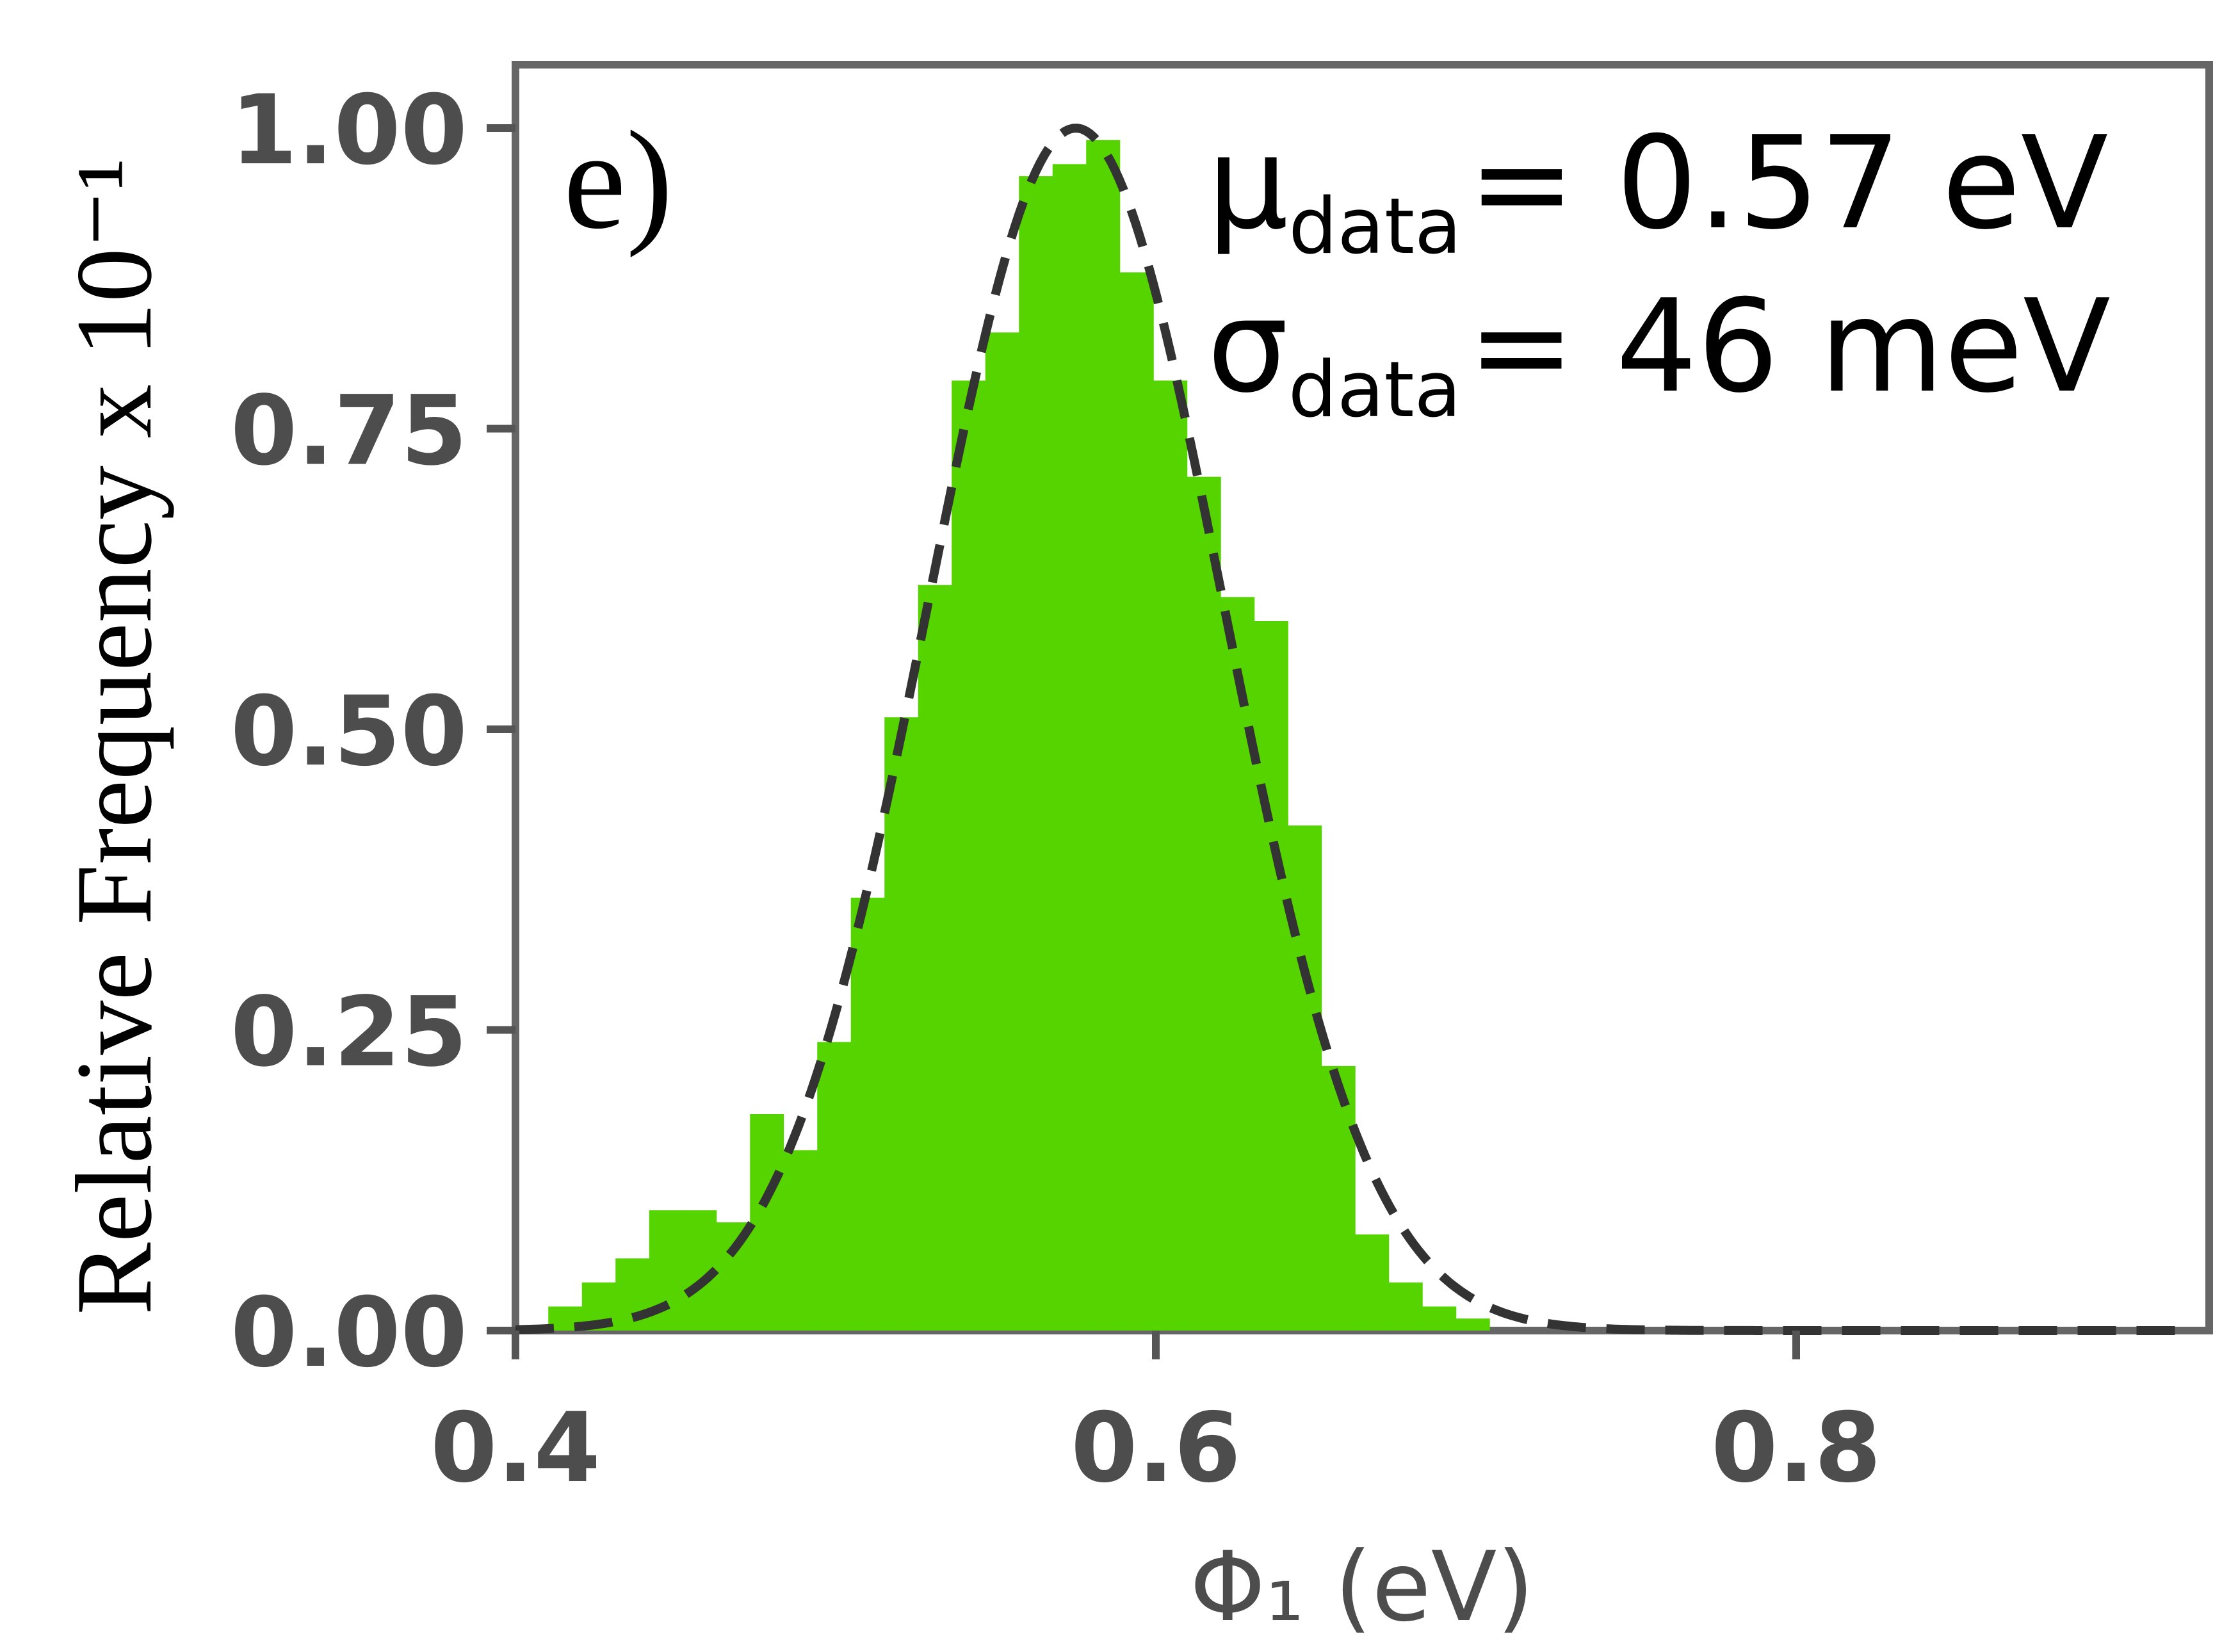 The height and width of the screenshot is (1652, 2222). What do you see at coordinates (349, 1333) in the screenshot?
I see `y-tick-label-0: 0.00` at bounding box center [349, 1333].